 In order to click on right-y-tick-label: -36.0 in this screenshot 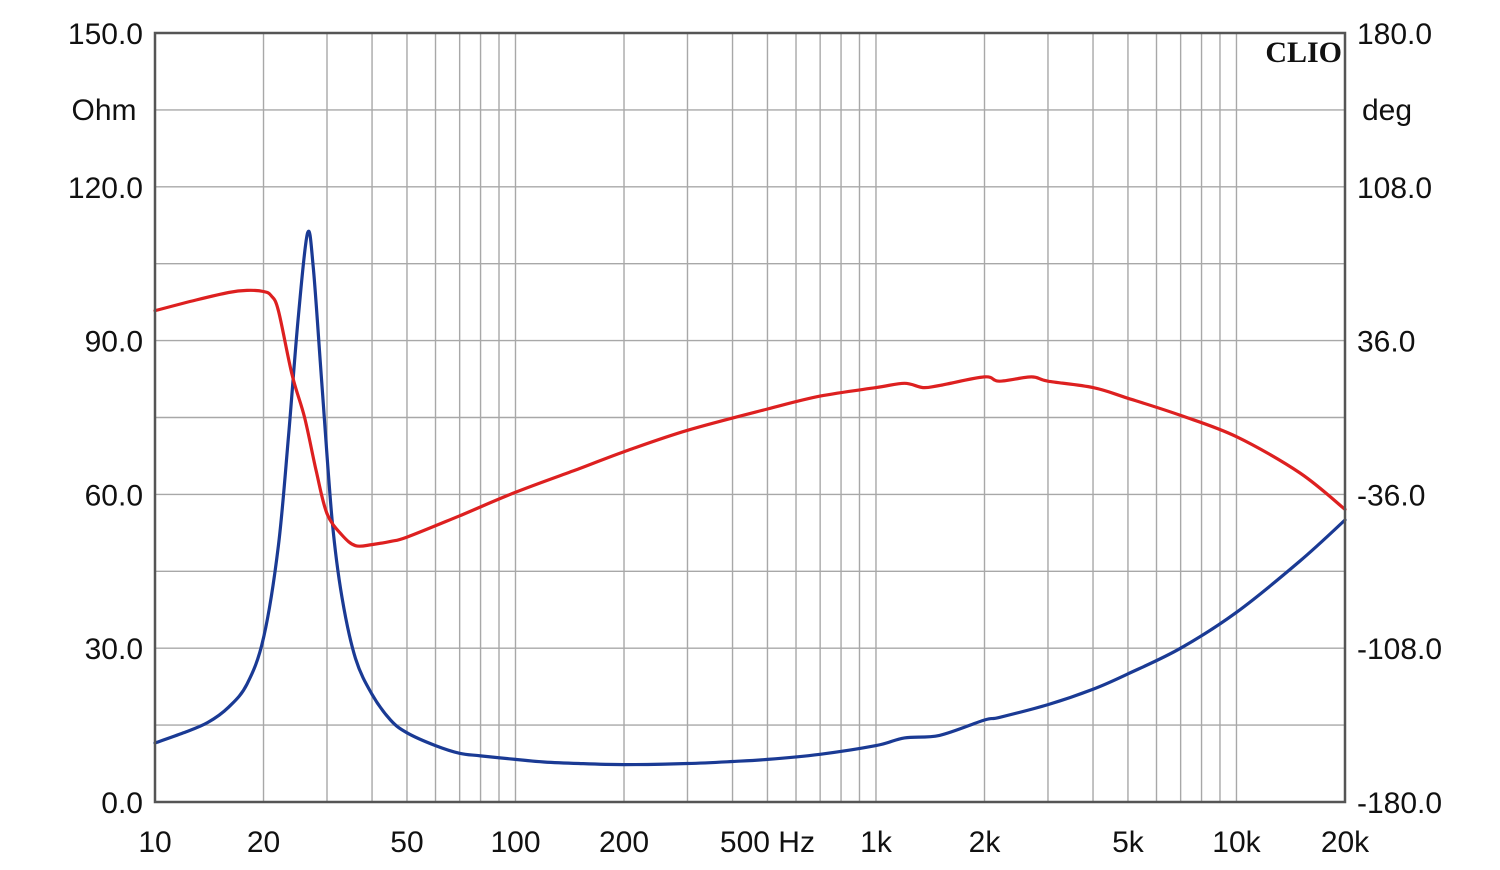, I will do `click(1391, 495)`.